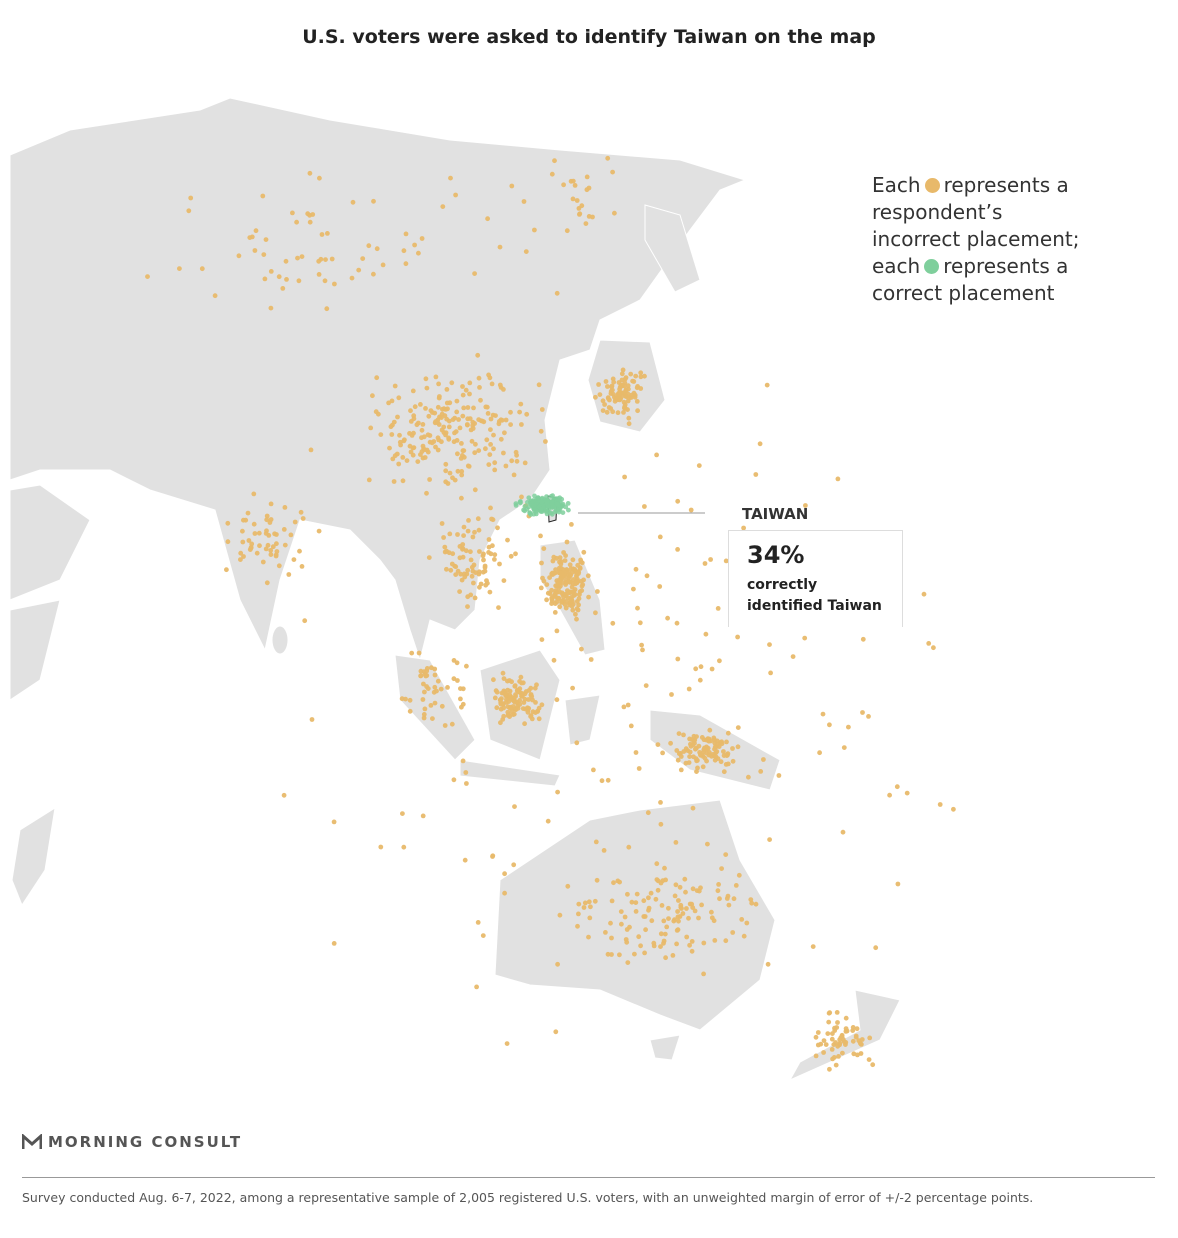 This screenshot has height=1238, width=1178. I want to click on logo: MORNING CONSULT, so click(132, 1142).